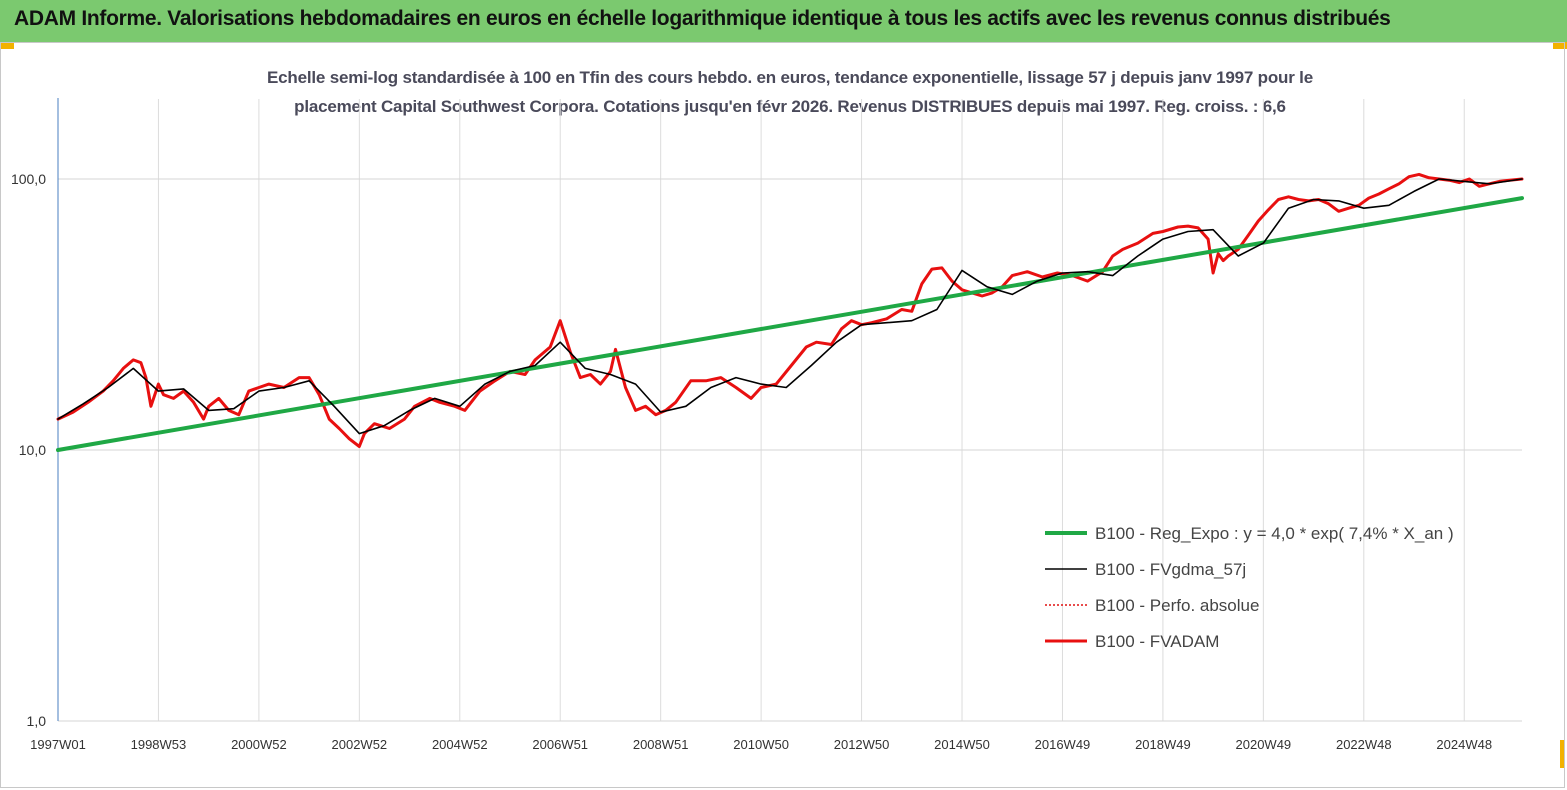 This screenshot has width=1567, height=790. I want to click on legend-item: B100 - FVgdma_57j, so click(1145, 569).